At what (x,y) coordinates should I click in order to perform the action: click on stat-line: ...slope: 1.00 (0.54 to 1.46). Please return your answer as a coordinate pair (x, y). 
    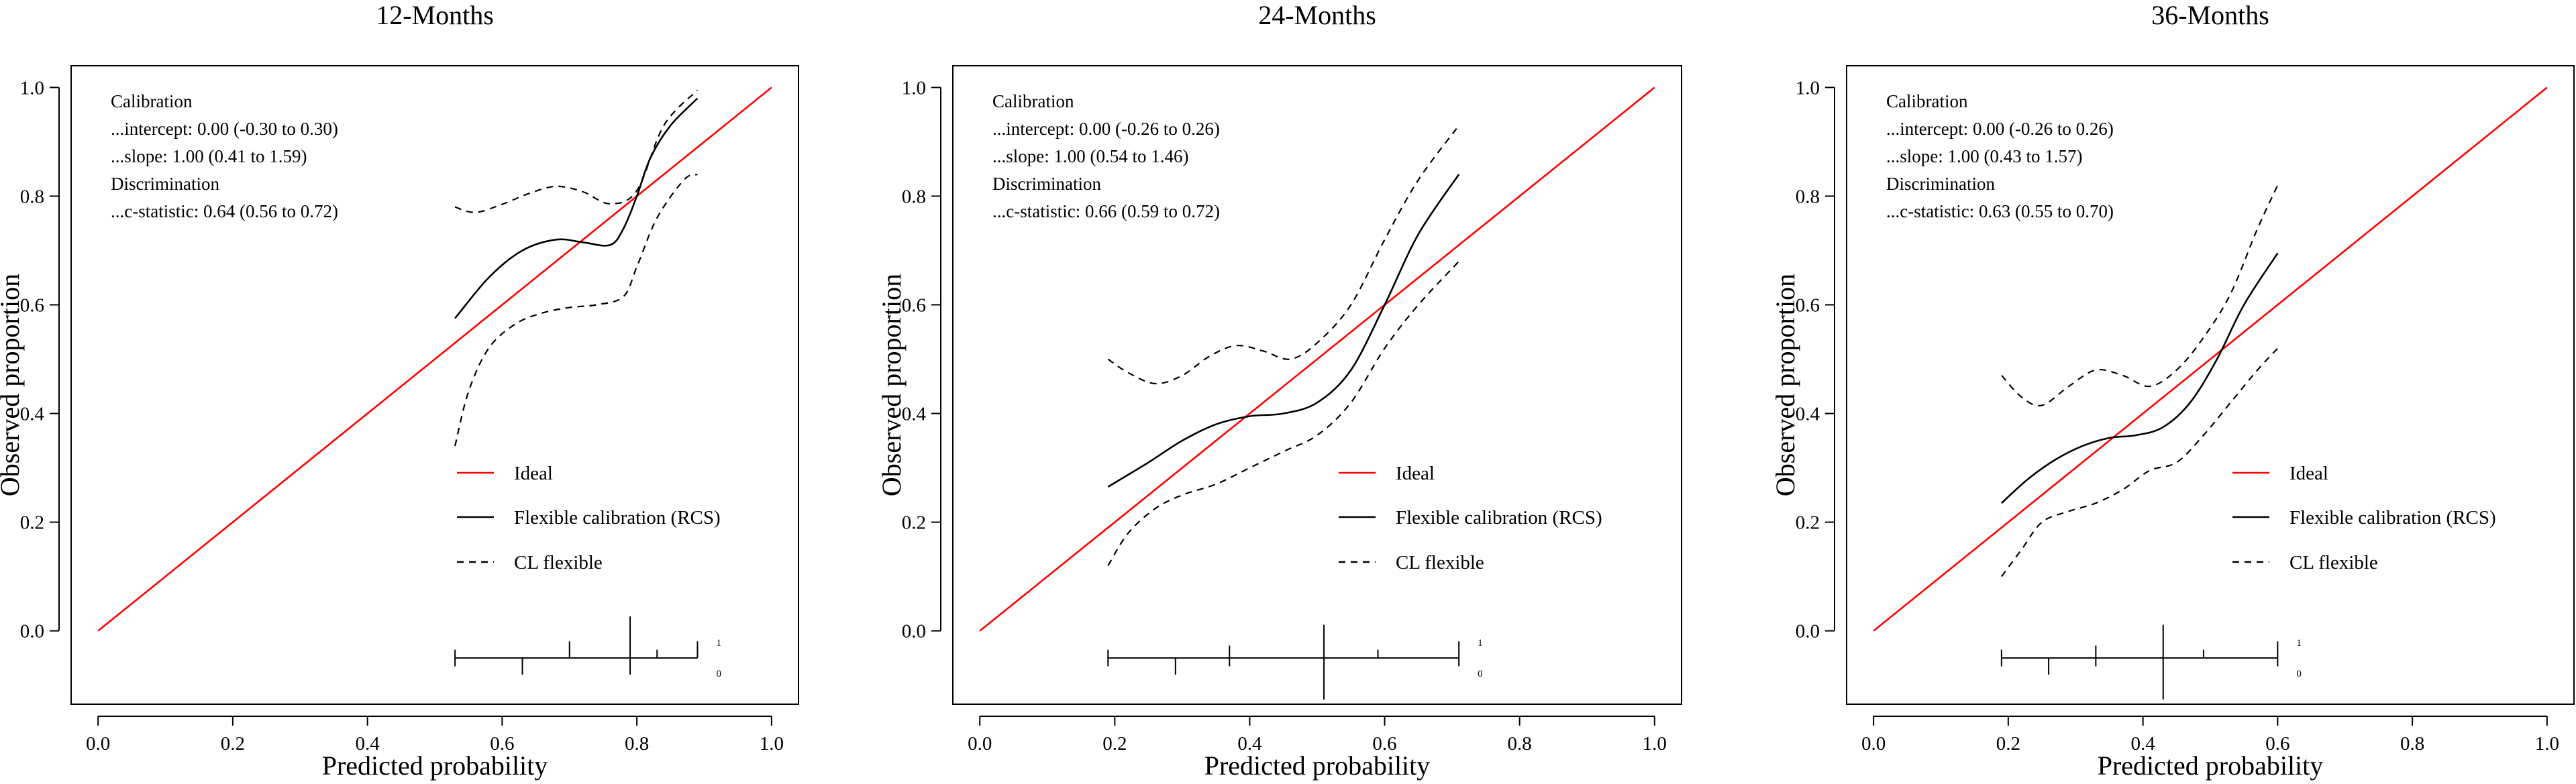
    Looking at the image, I should click on (1090, 156).